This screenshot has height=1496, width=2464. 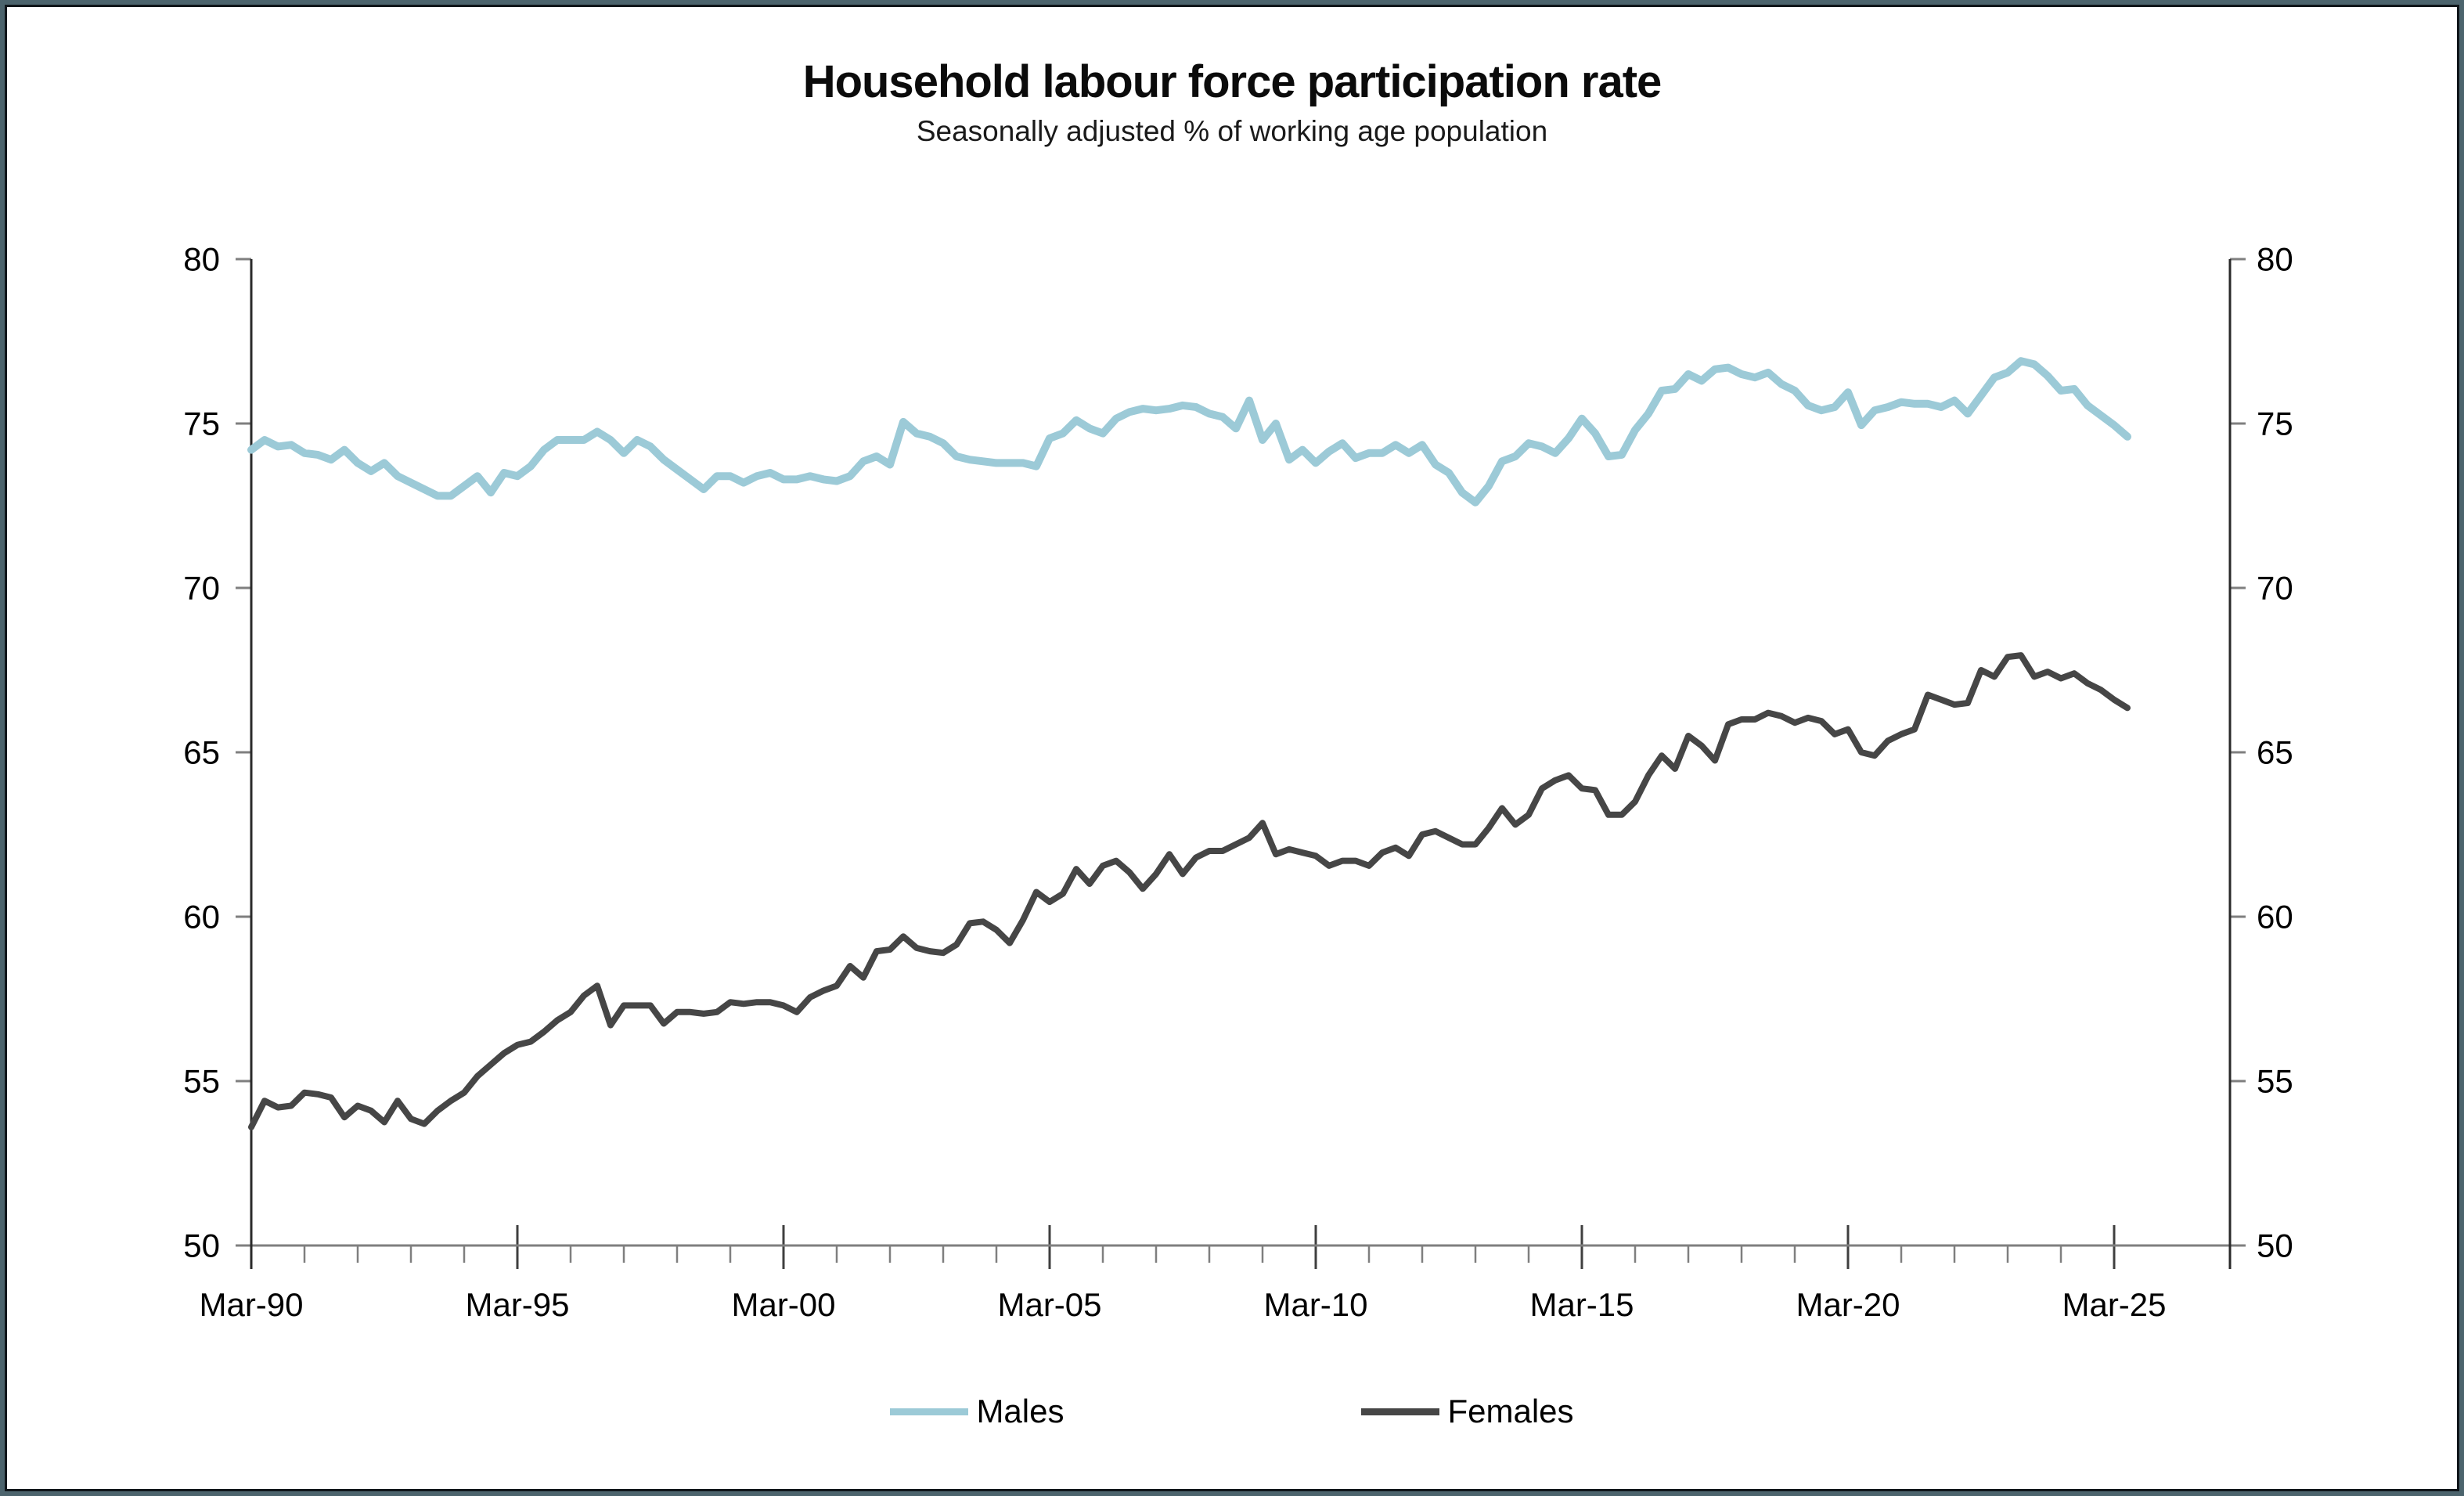 I want to click on x-tick-label: Mar-20, so click(x=1848, y=1304).